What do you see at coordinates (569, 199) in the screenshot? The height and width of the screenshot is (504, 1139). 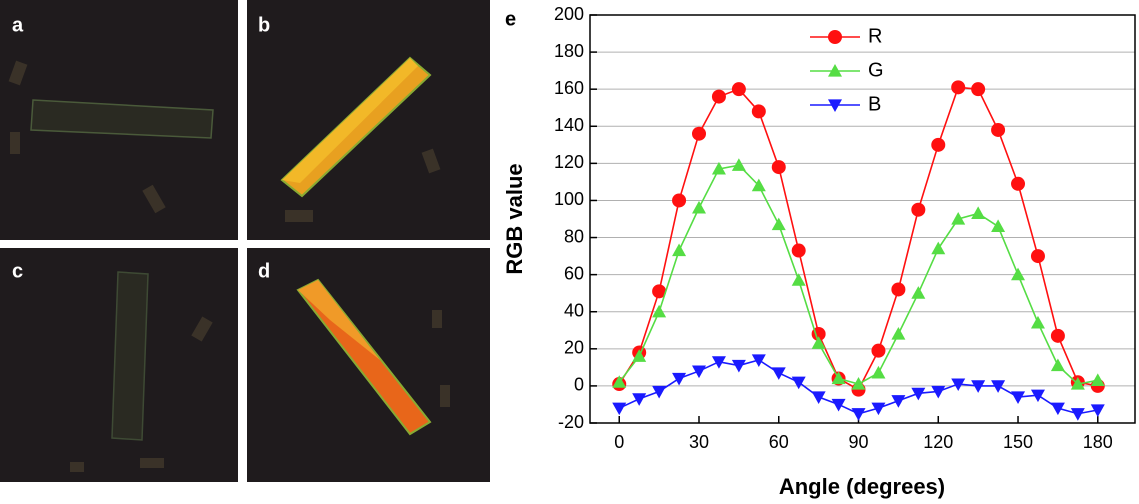 I see `y-tick-label: 100` at bounding box center [569, 199].